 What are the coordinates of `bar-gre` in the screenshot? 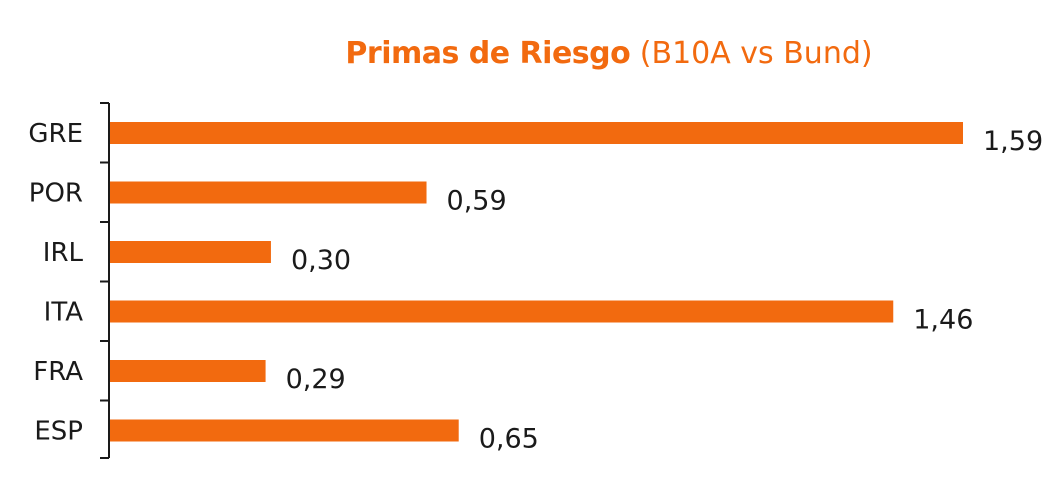 It's located at (536, 133).